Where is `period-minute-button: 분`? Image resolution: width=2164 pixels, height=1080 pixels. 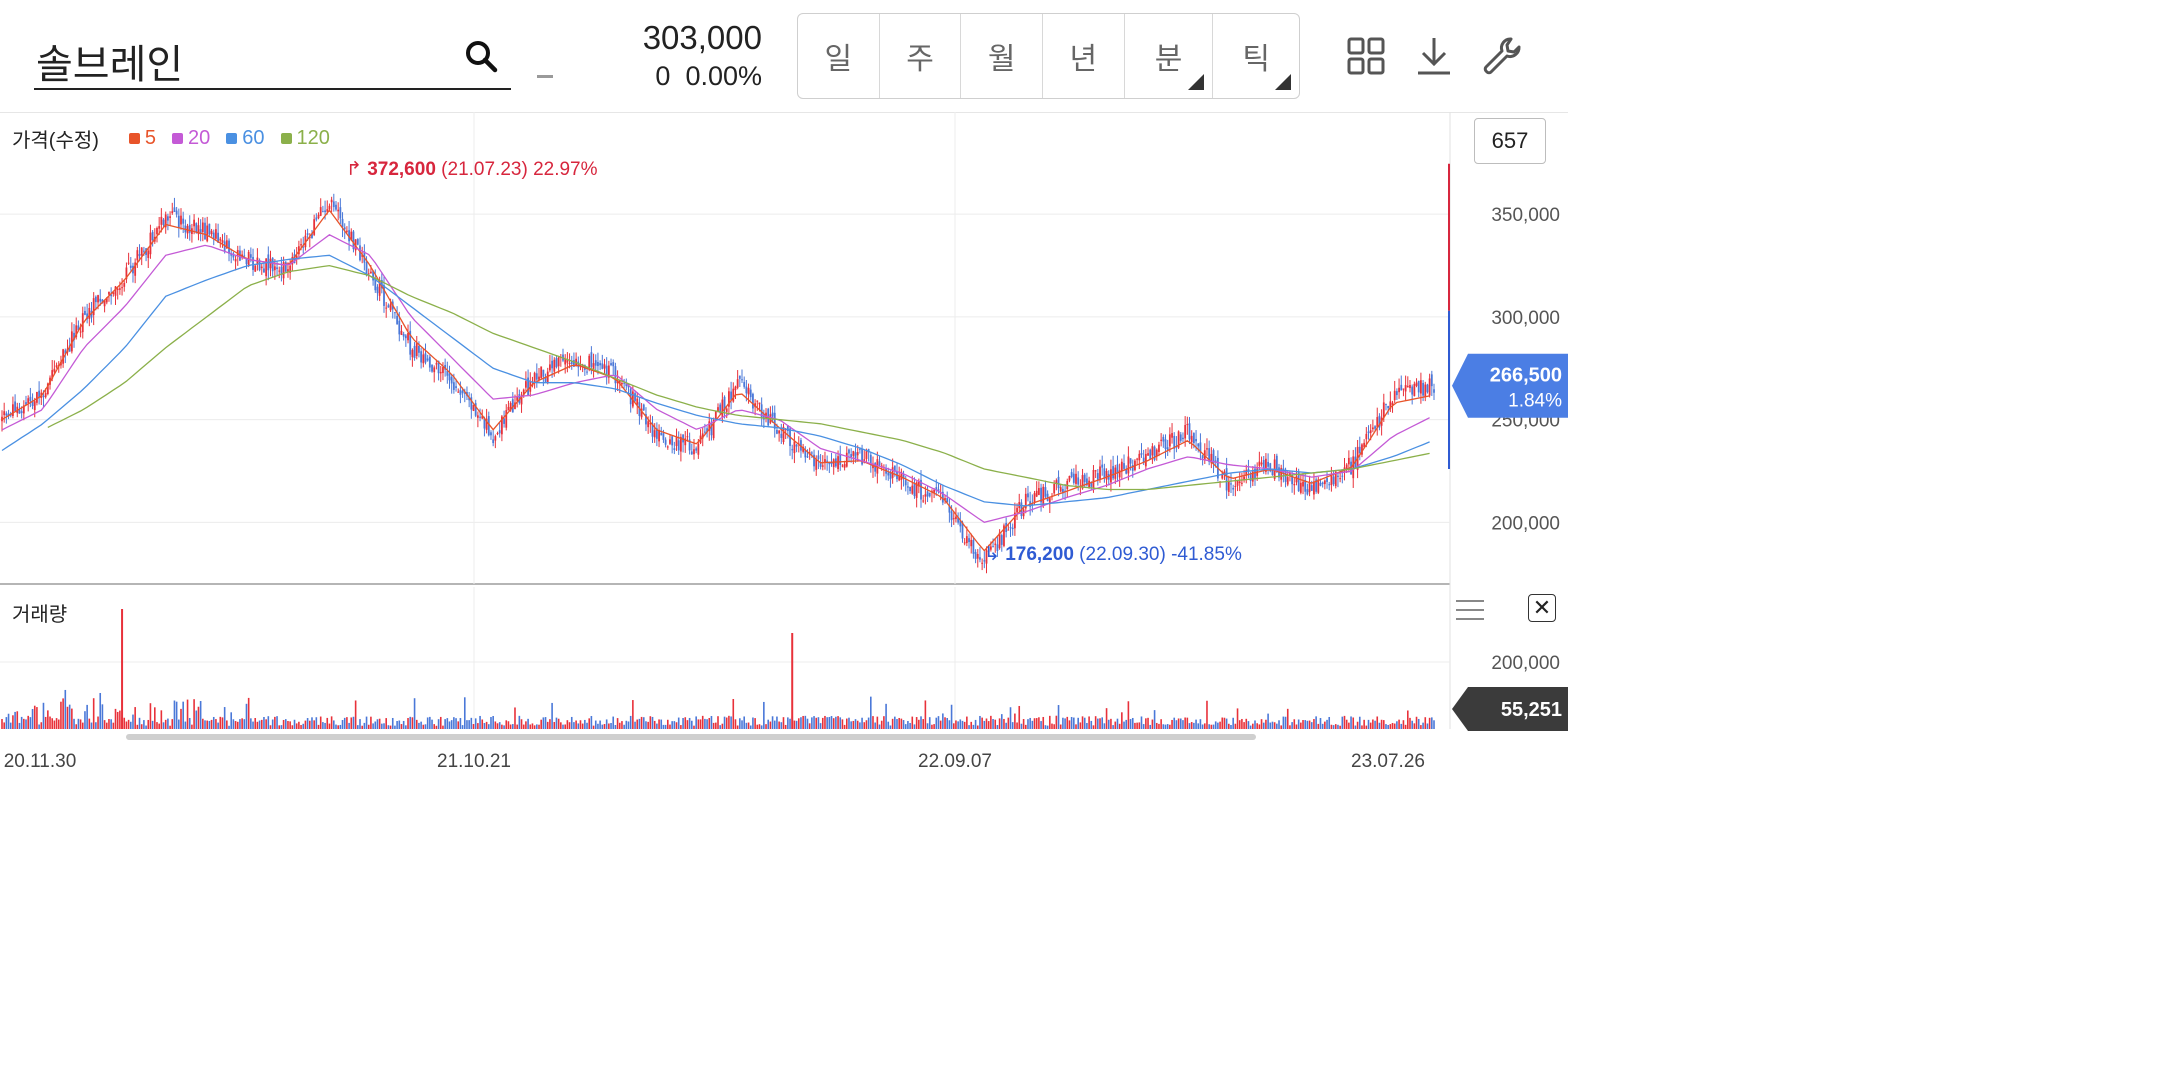
period-minute-button: 분 is located at coordinates (1169, 56).